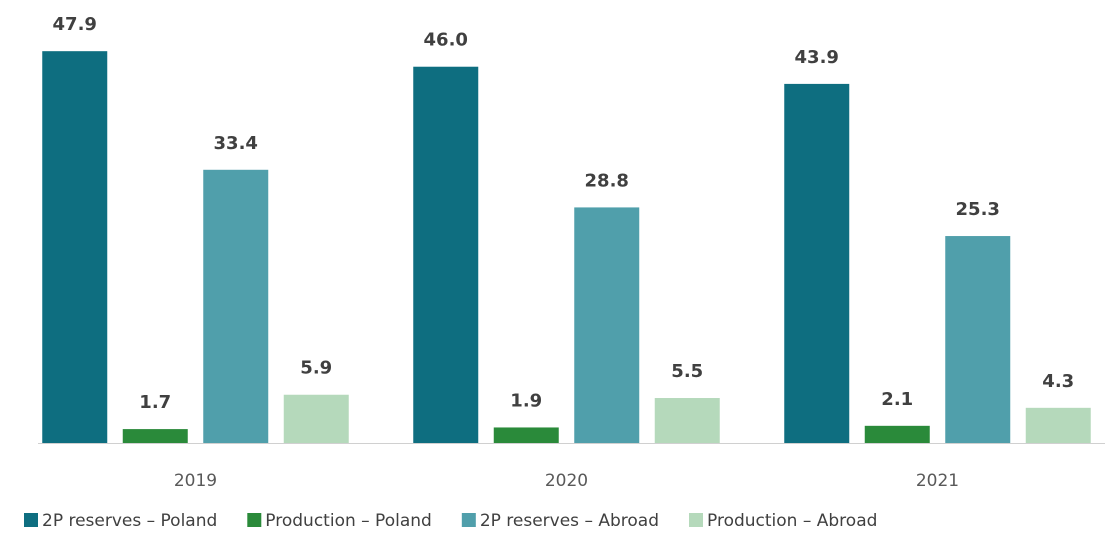 The image size is (1112, 534). I want to click on data-label: 4.3, so click(1058, 381).